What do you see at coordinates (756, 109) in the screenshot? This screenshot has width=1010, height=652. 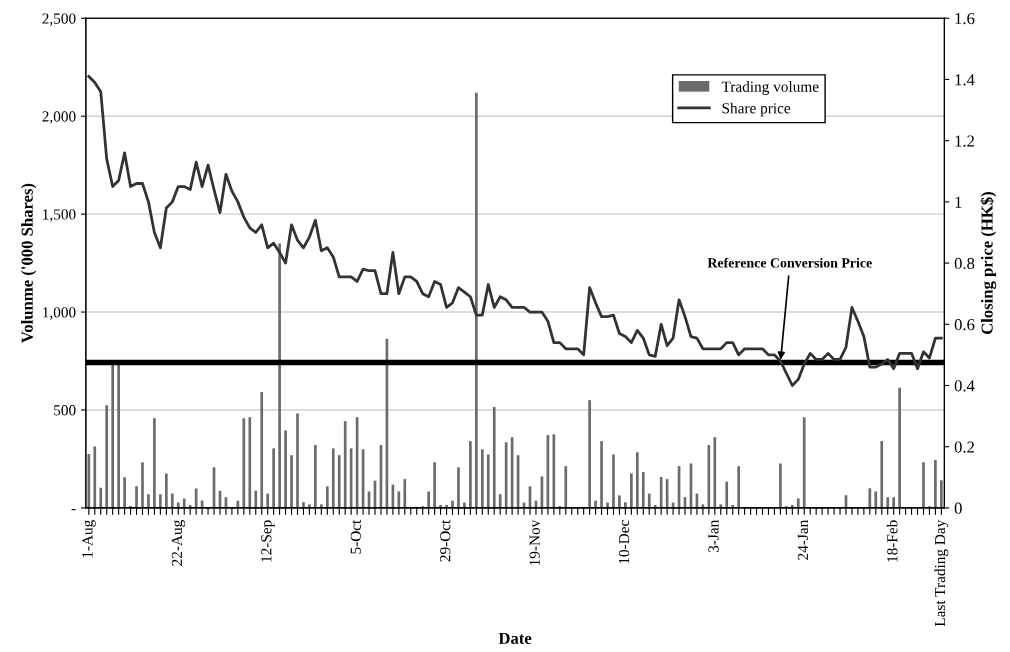 I see `legend-label: Share price` at bounding box center [756, 109].